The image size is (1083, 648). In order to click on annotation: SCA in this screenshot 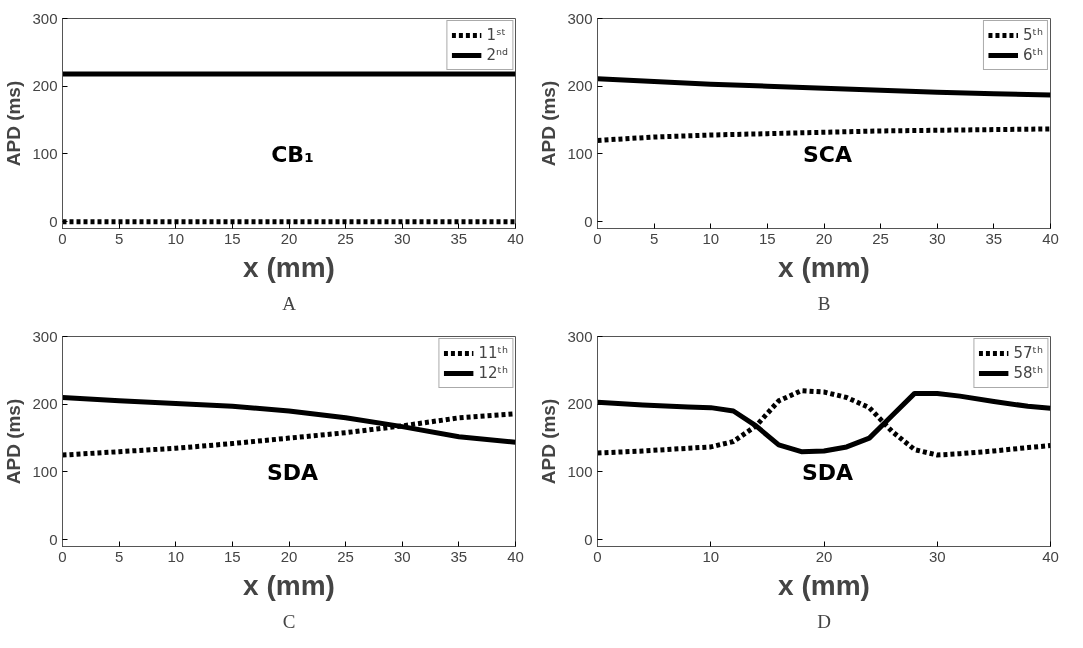, I will do `click(827, 154)`.